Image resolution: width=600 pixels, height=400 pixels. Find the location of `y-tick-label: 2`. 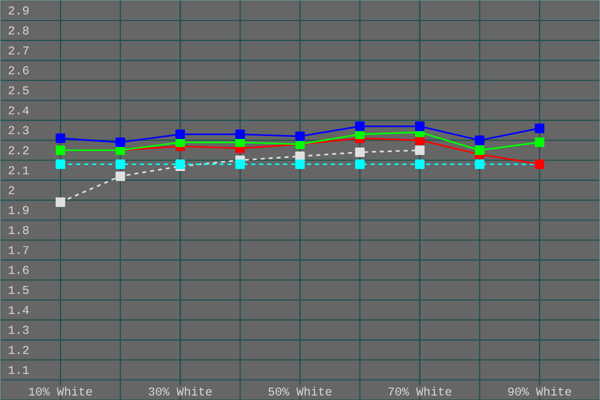

y-tick-label: 2 is located at coordinates (11, 190).